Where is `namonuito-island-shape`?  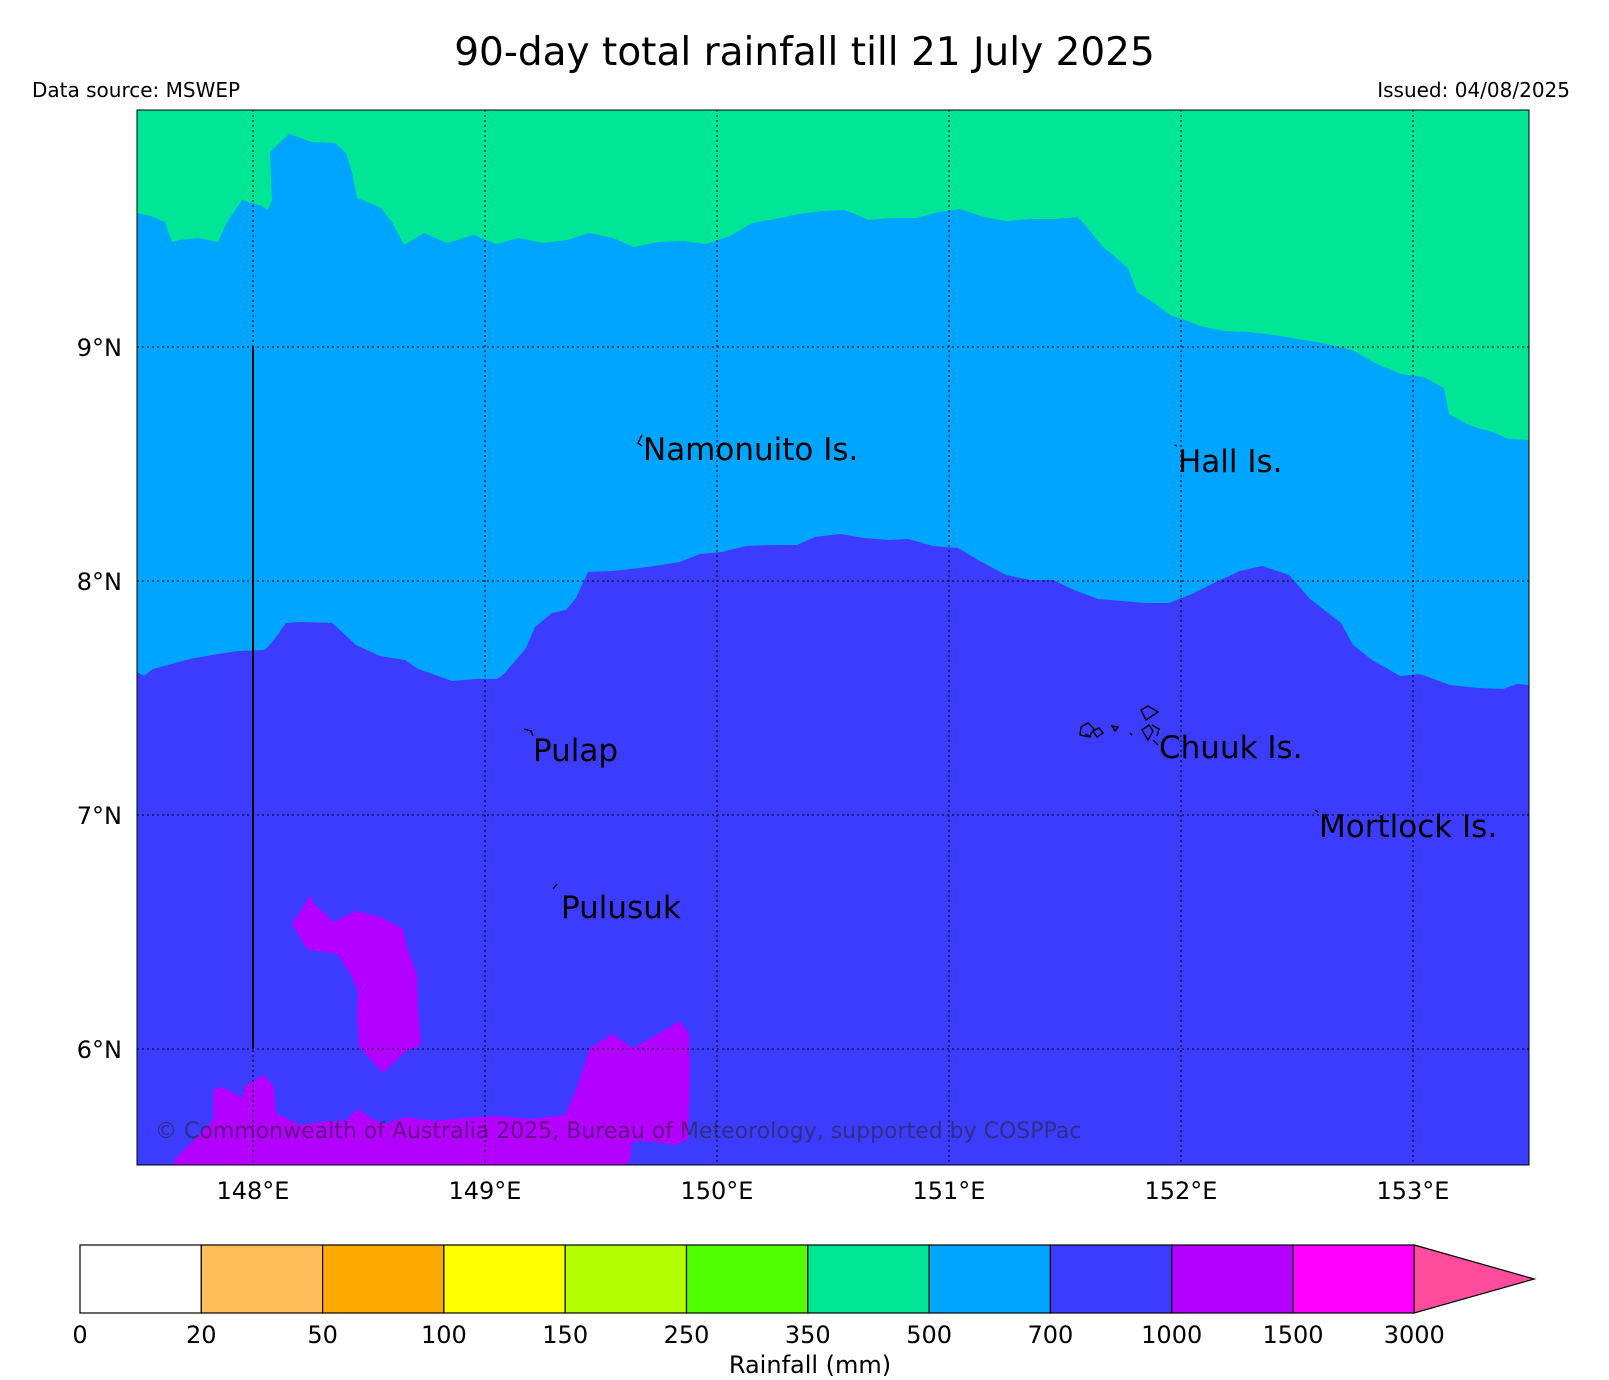 namonuito-island-shape is located at coordinates (640, 440).